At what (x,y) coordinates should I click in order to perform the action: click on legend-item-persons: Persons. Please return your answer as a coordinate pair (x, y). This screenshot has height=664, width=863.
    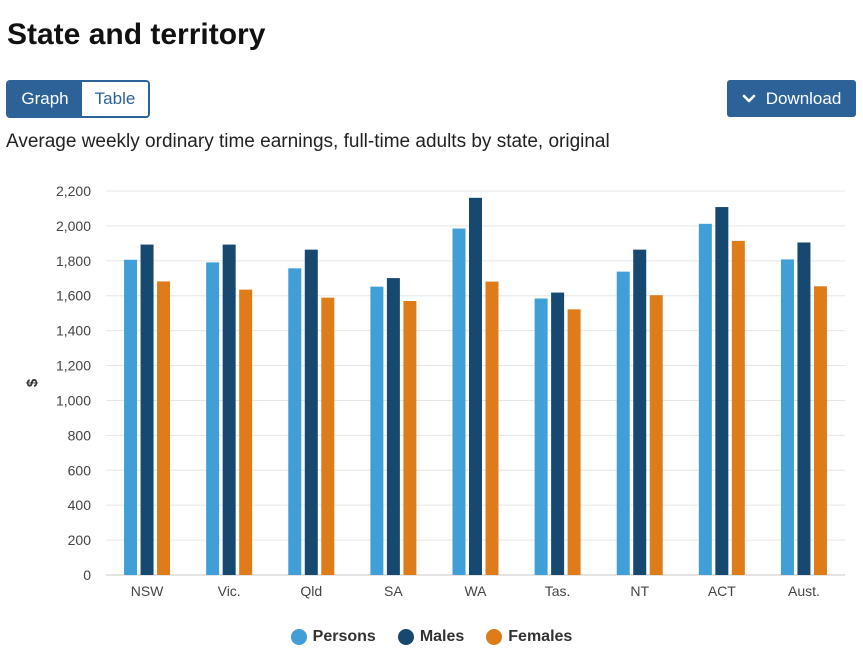
    Looking at the image, I should click on (333, 637).